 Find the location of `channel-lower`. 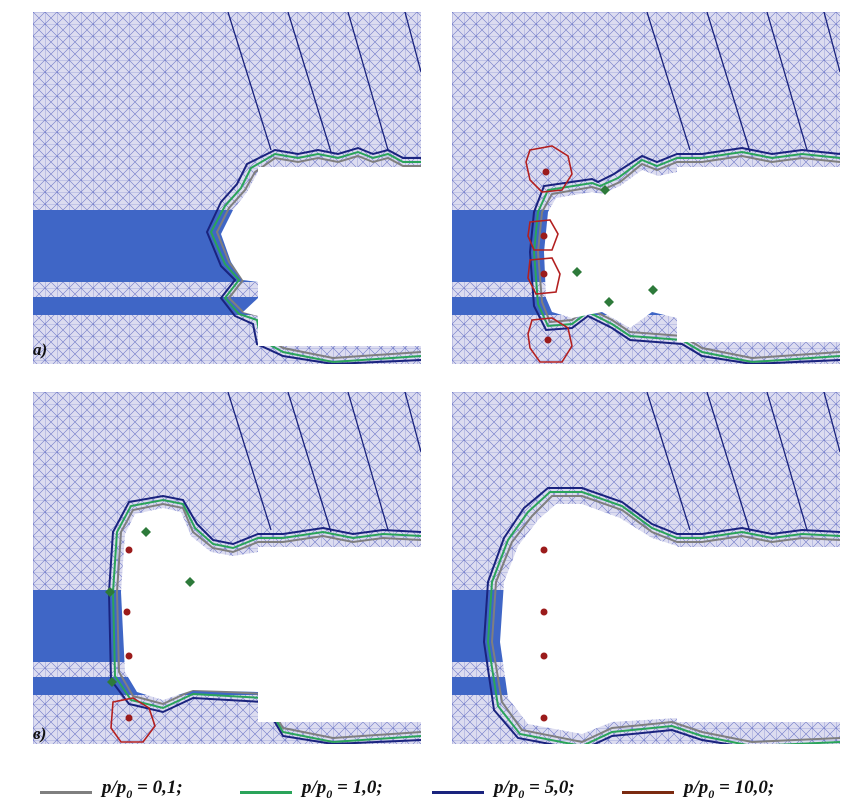

channel-lower is located at coordinates (145, 306).